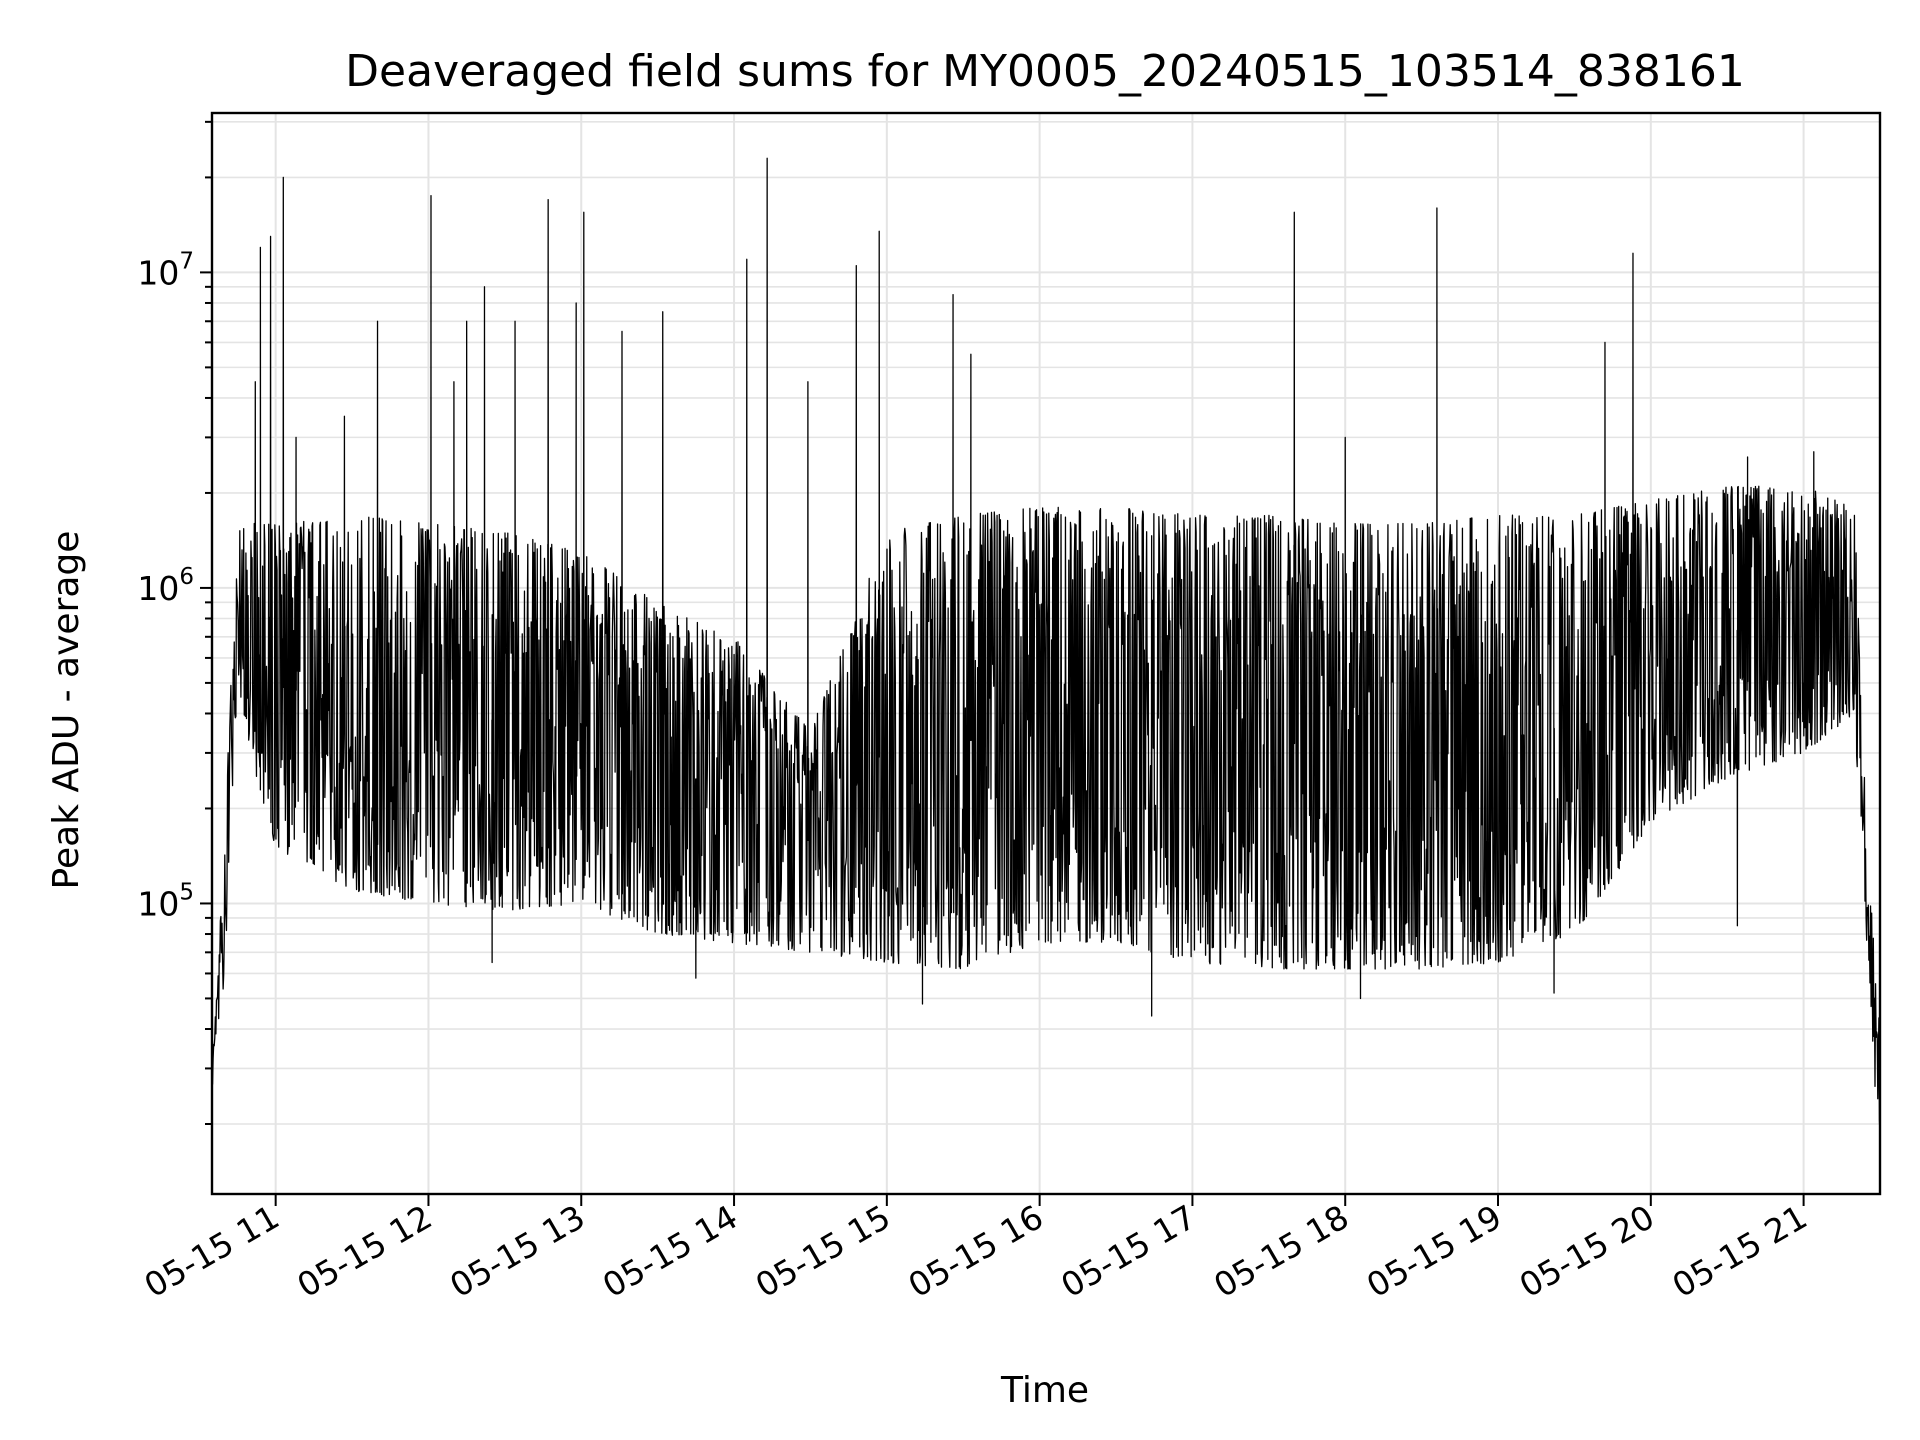 The width and height of the screenshot is (1920, 1440). What do you see at coordinates (186, 261) in the screenshot?
I see `y-tick-exponent: 7` at bounding box center [186, 261].